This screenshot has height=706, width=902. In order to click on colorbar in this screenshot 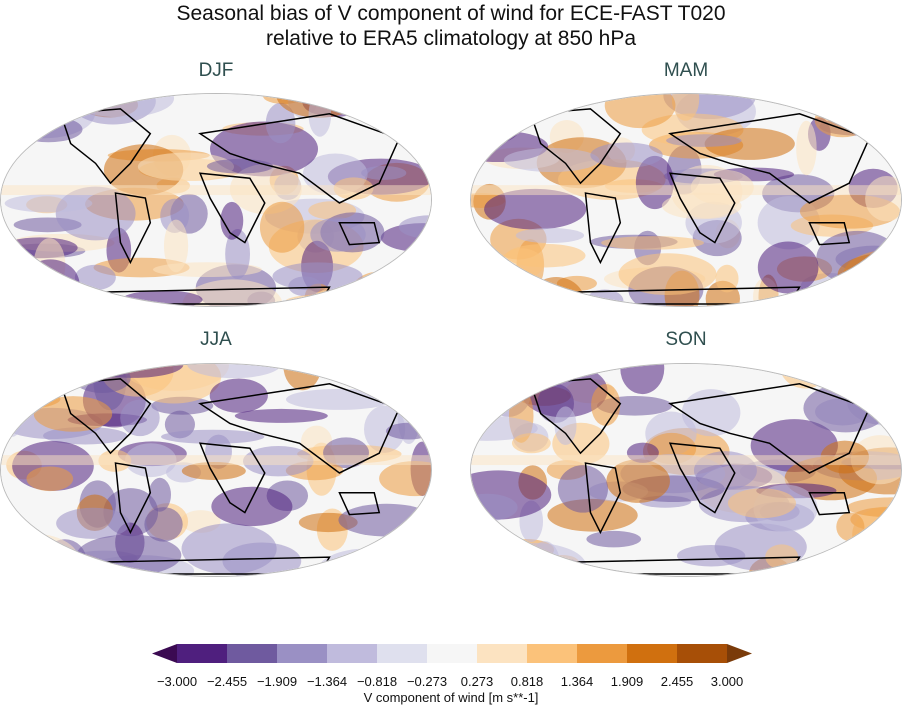, I will do `click(452, 653)`.